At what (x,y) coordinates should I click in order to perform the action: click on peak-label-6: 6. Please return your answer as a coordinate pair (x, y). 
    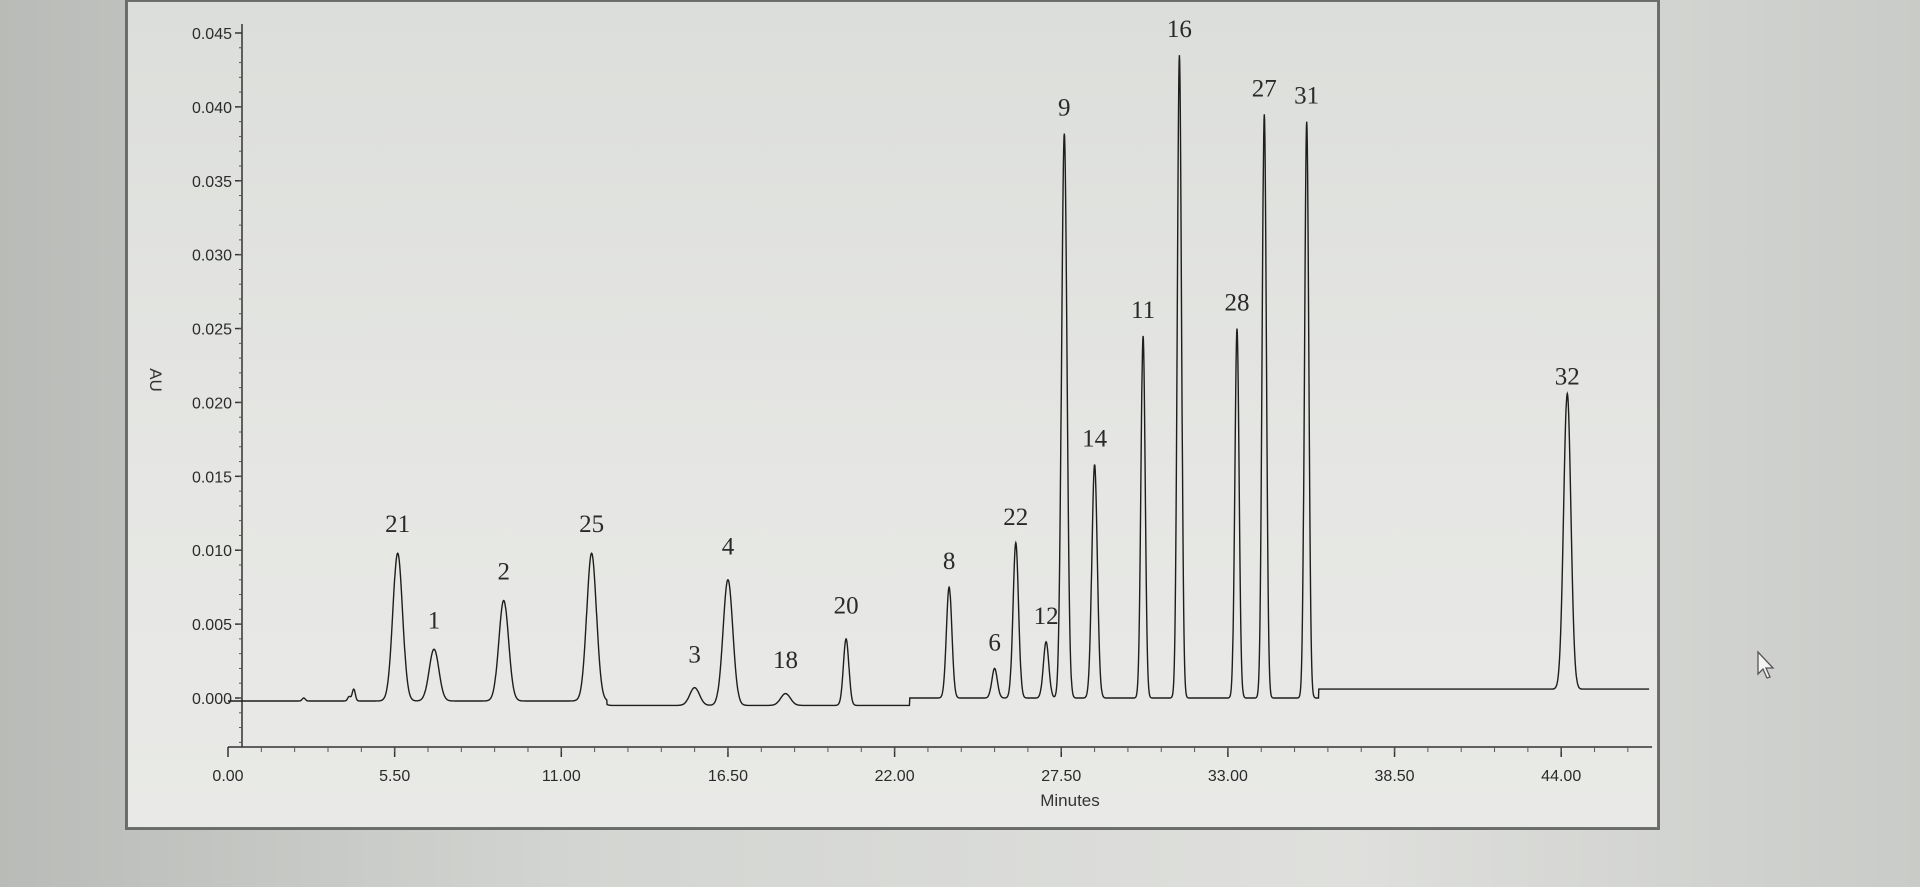
    Looking at the image, I should click on (994, 642).